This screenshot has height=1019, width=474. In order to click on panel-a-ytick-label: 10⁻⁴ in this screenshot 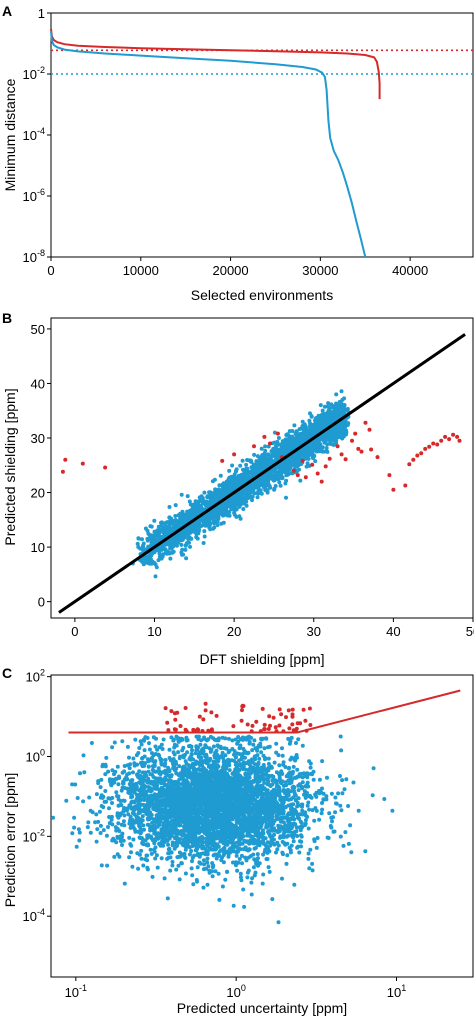, I will do `click(34, 134)`.